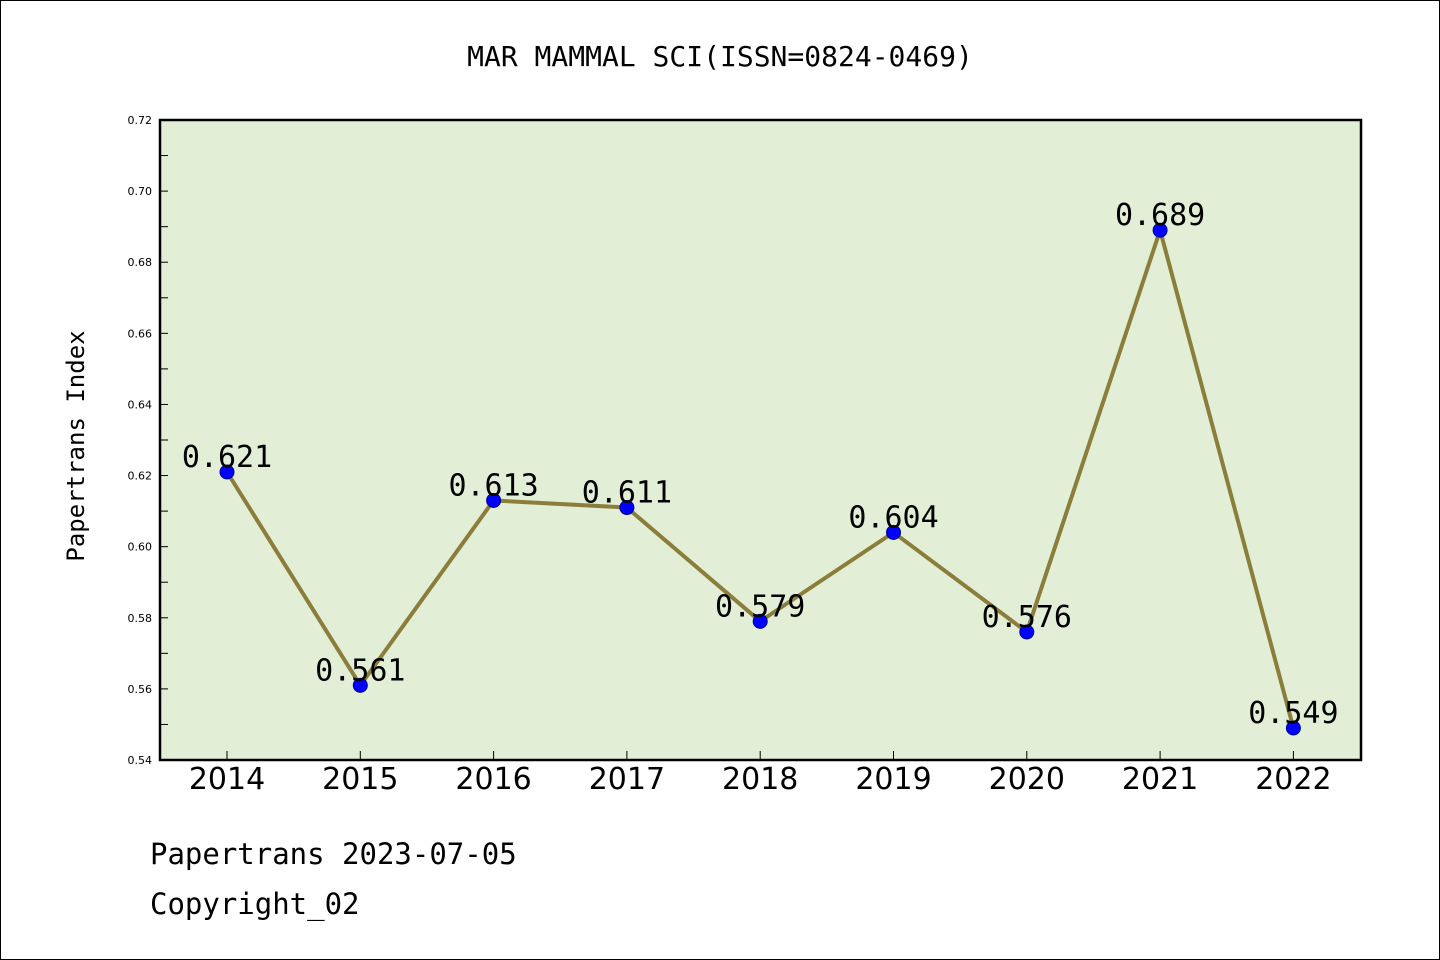  Describe the element at coordinates (76, 445) in the screenshot. I see `y-axis-label: Papertrans Index` at that location.